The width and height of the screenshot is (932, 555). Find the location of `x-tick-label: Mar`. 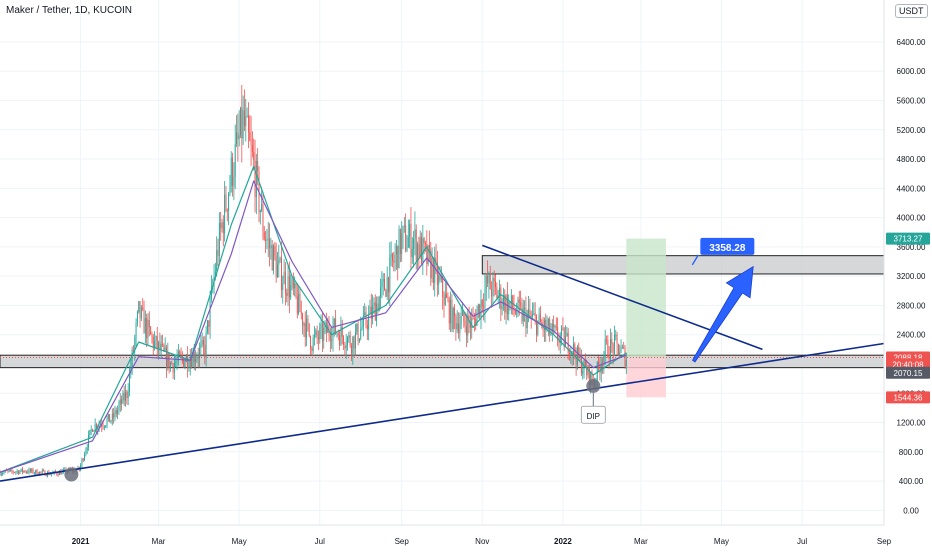

x-tick-label: Mar is located at coordinates (641, 541).